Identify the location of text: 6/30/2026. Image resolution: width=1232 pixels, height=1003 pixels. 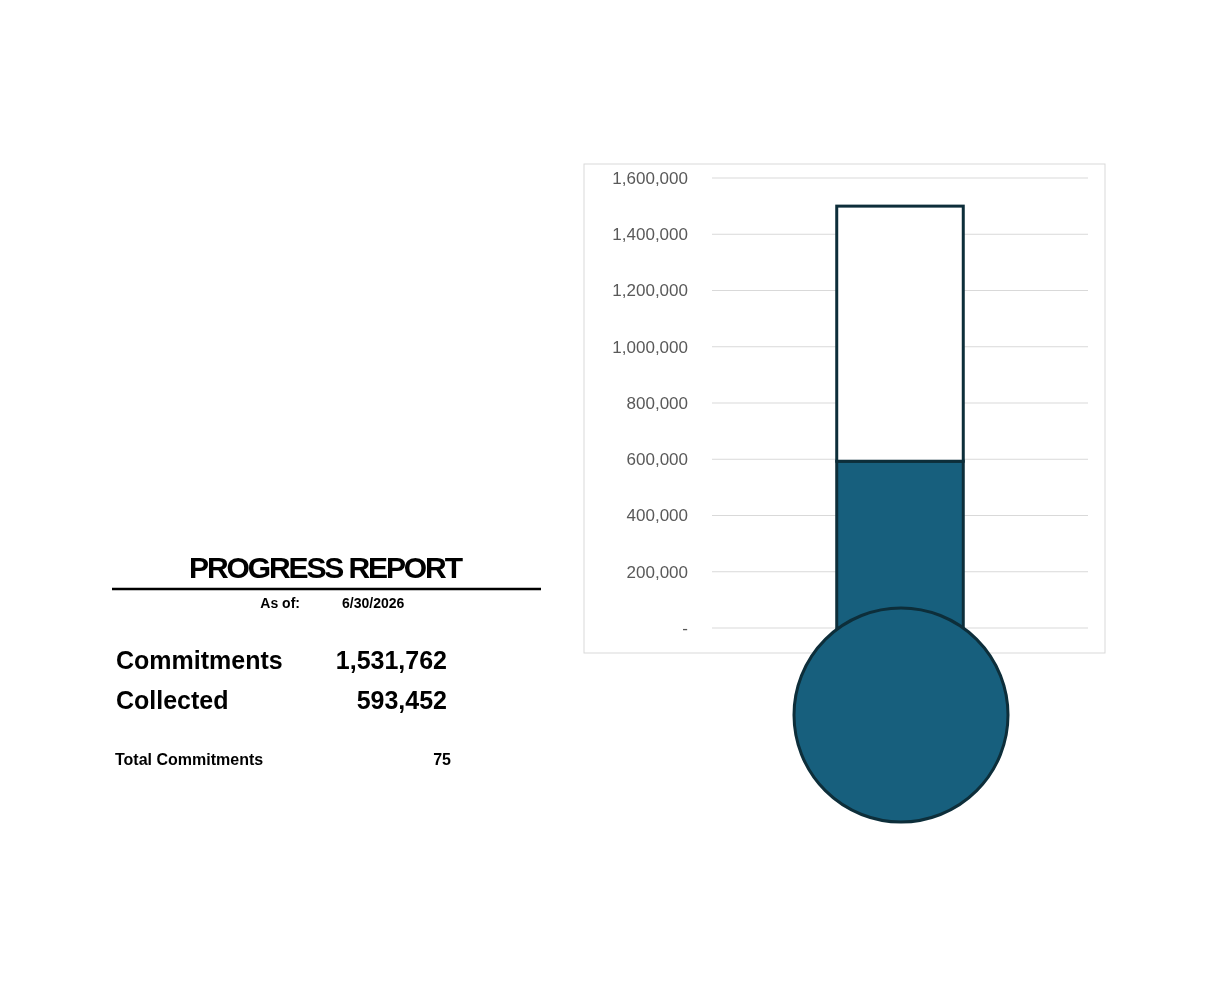
(373, 603).